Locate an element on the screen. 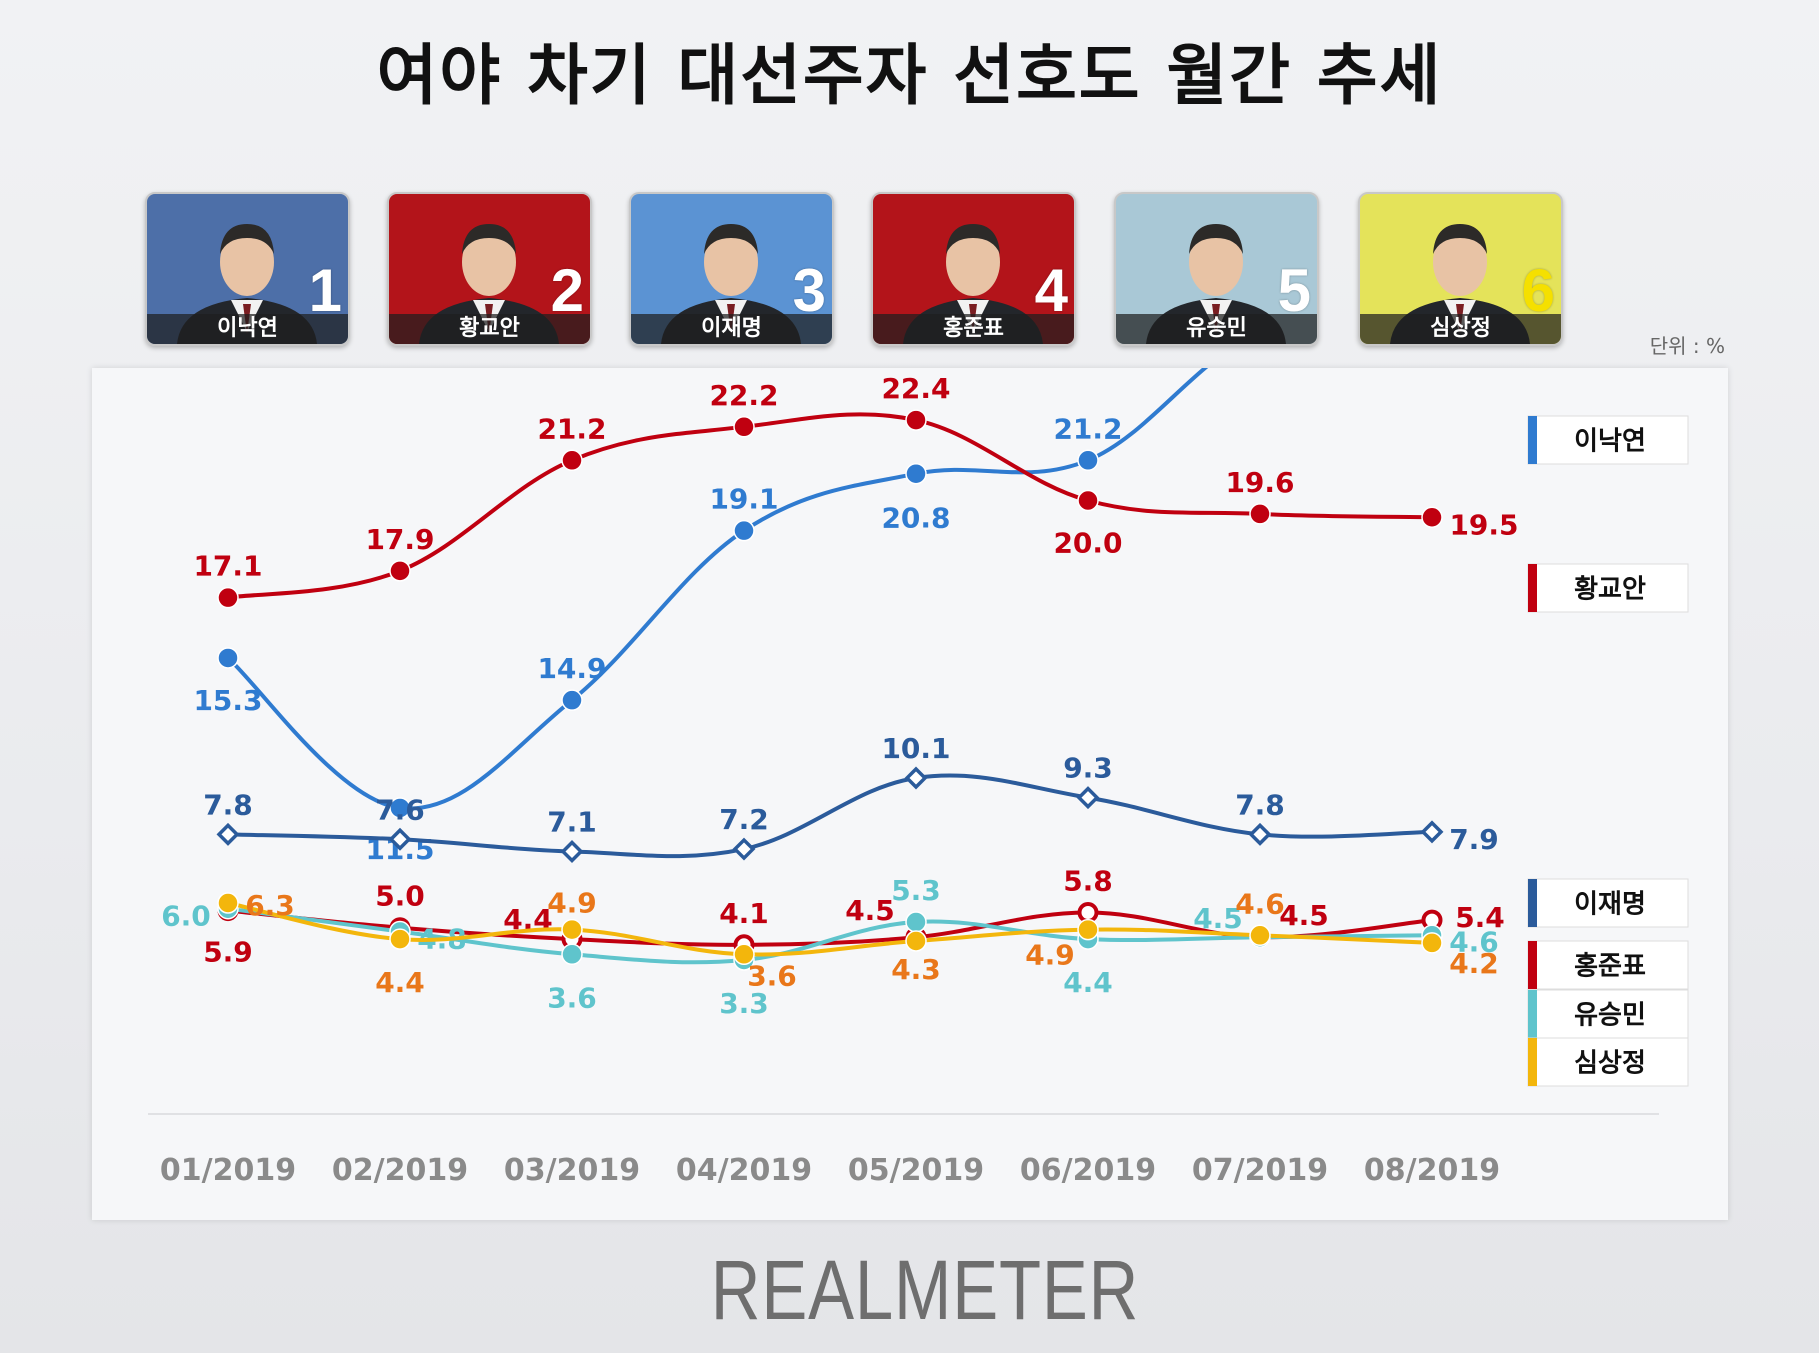 The image size is (1819, 1353). legend-entry: 홍준표 is located at coordinates (1608, 965).